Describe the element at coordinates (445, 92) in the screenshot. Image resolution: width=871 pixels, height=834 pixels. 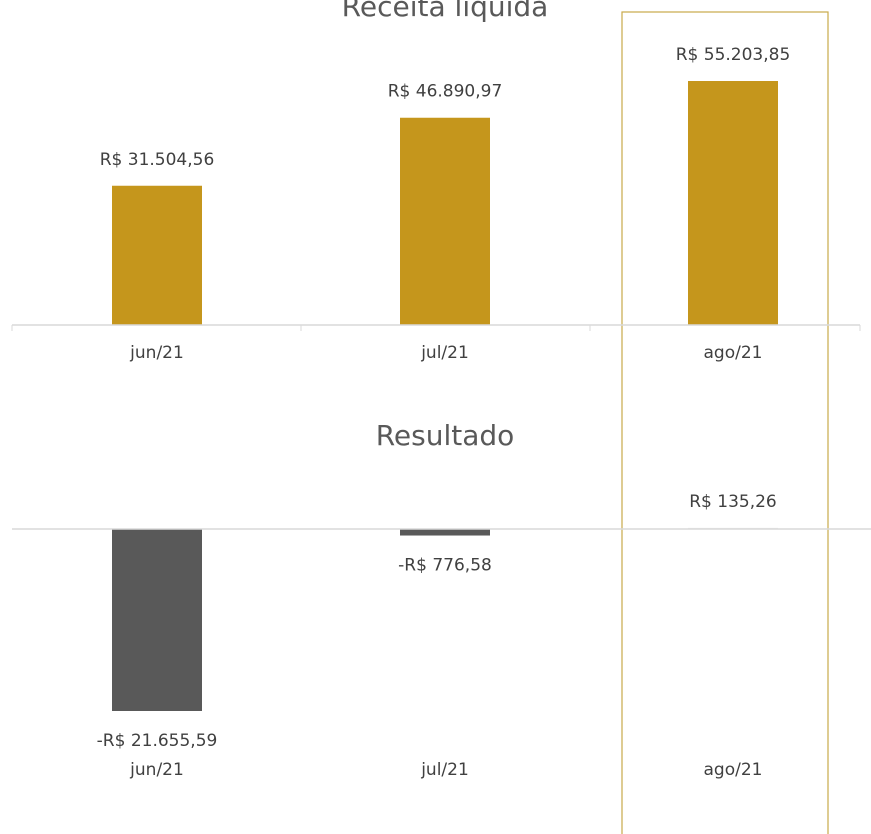
I see `data-label: R$ 46.890,97` at that location.